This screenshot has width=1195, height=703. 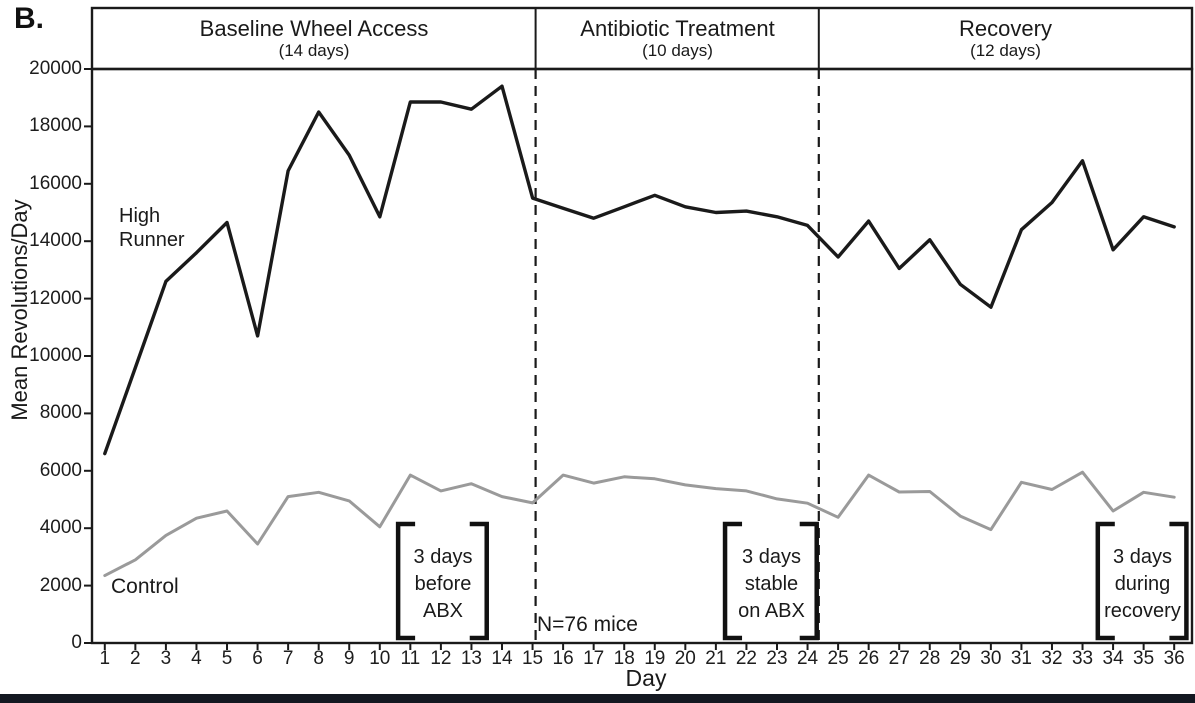 I want to click on phase-subtitle: (12 days), so click(x=1005, y=51).